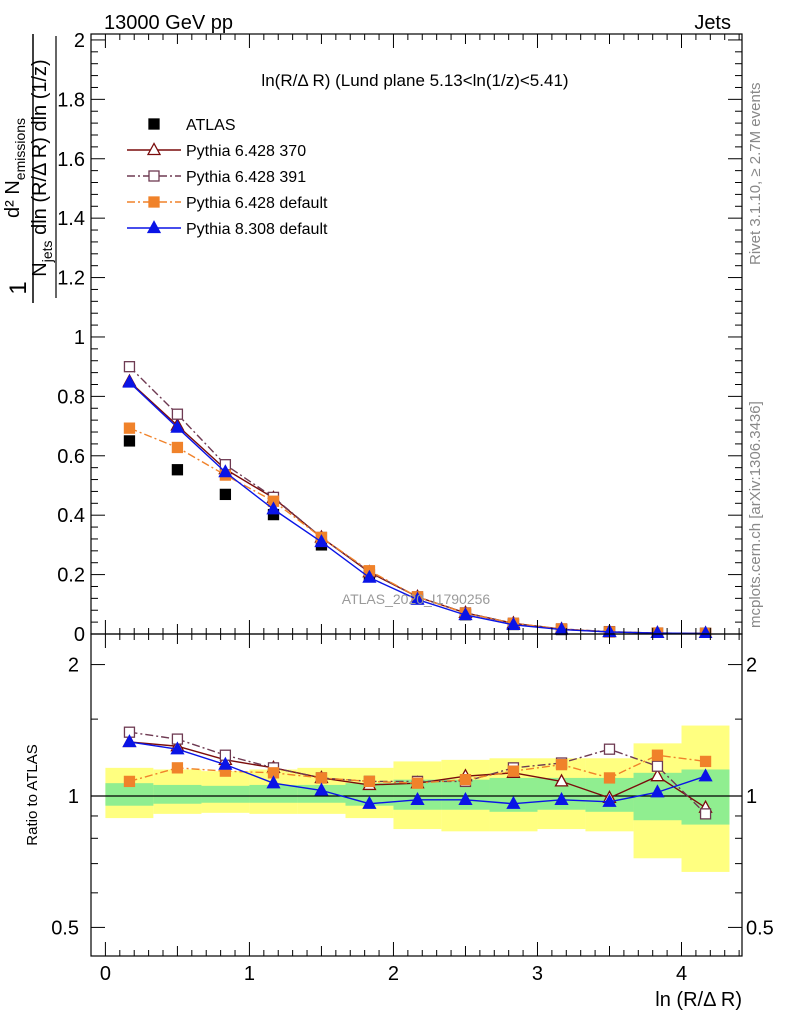  Describe the element at coordinates (751, 797) in the screenshot. I see `ratio-y-tick-label-right: 1` at that location.